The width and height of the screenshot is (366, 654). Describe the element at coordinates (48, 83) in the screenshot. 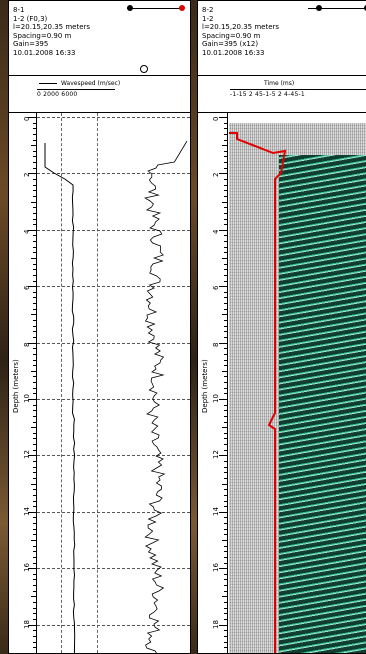

I see `legend-line` at that location.